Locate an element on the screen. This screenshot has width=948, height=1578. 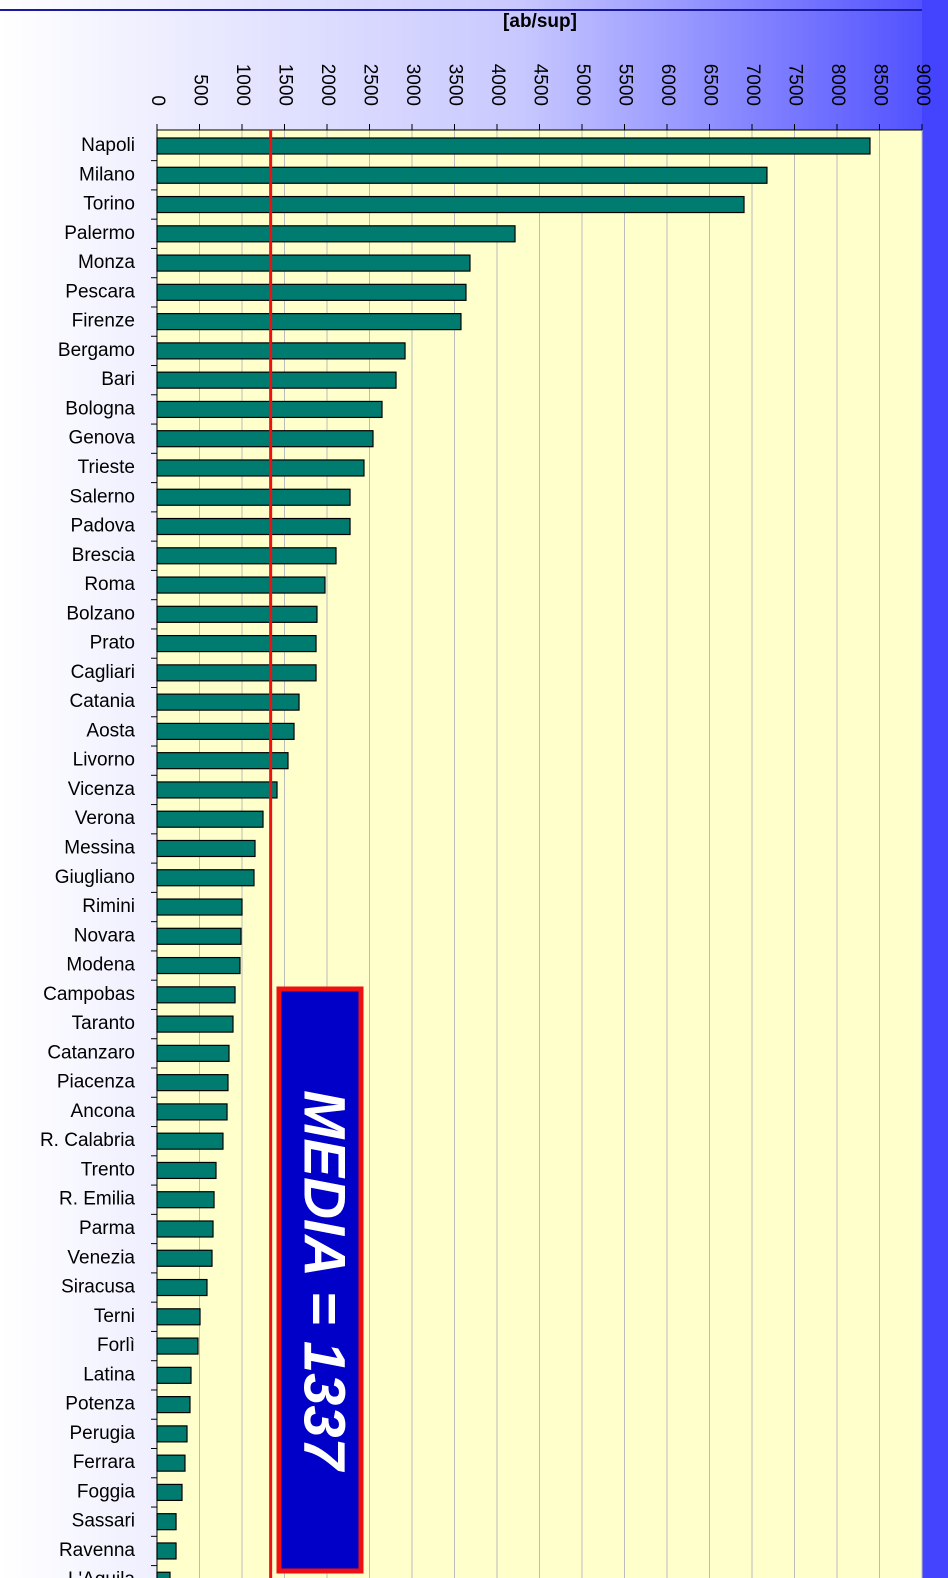
x-tick-label: 3000 is located at coordinates (412, 85).